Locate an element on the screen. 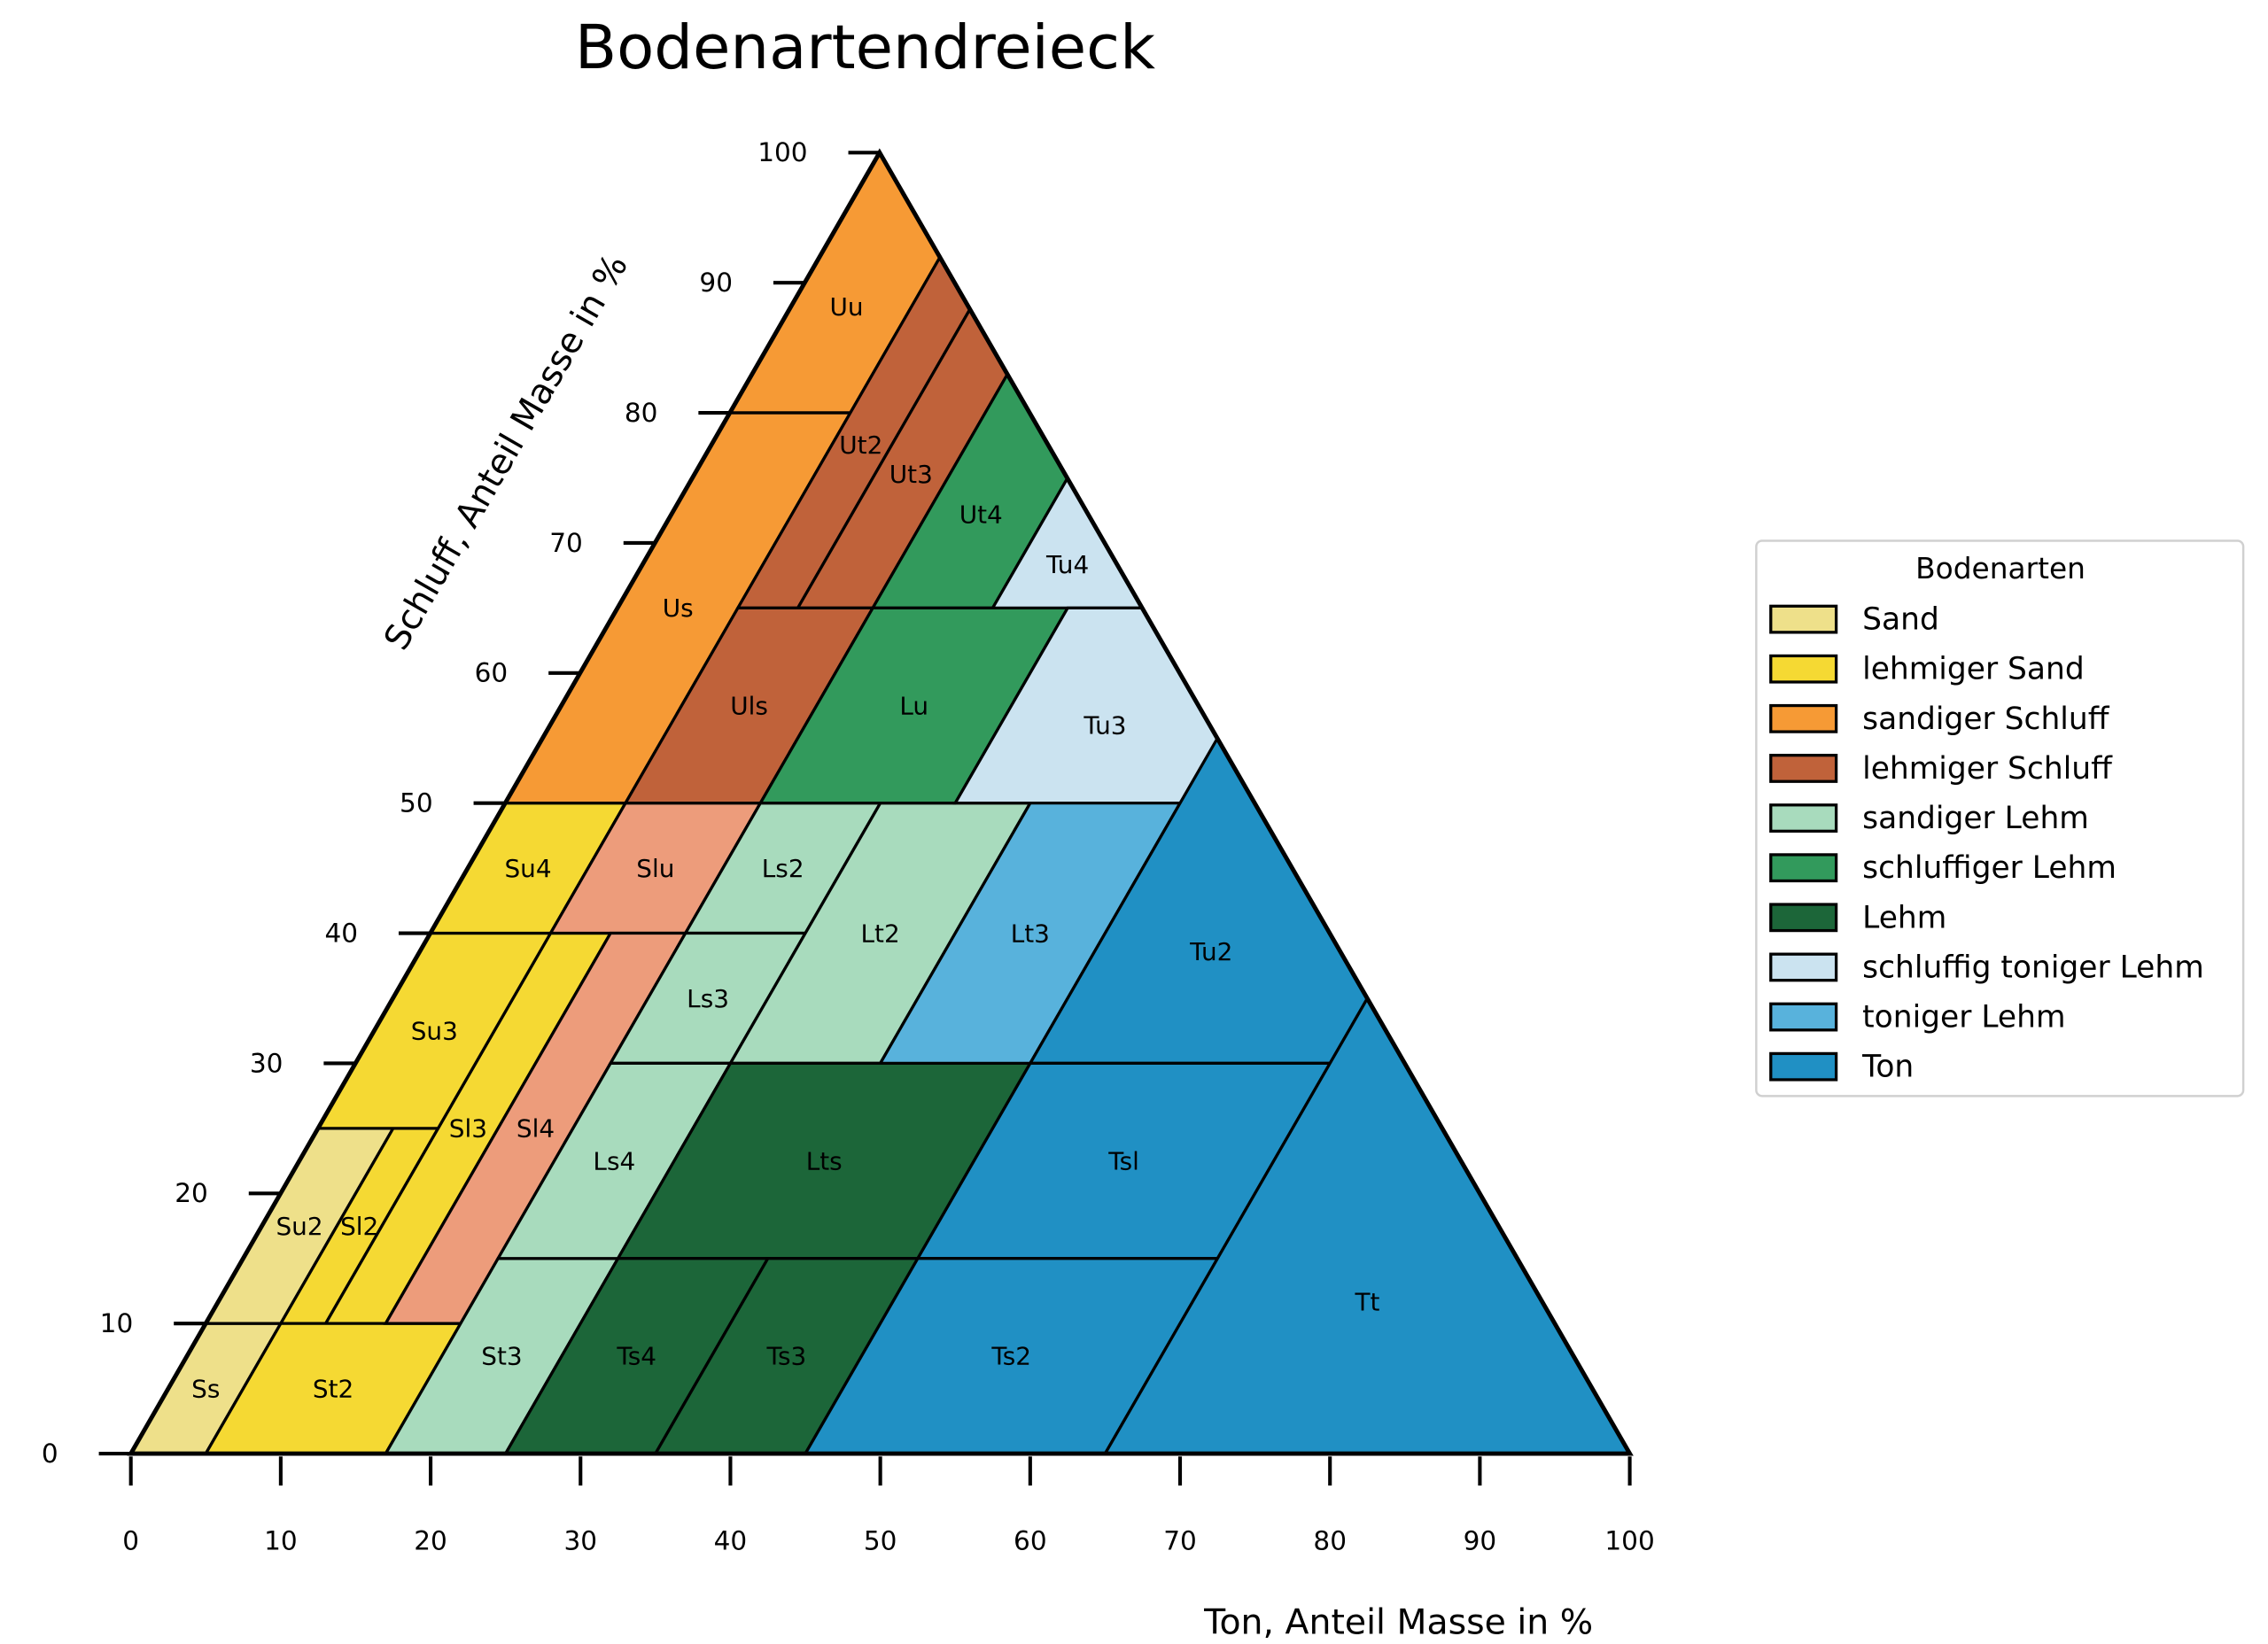 This screenshot has width=2268, height=1644. chart-title: Bodenartendreieck is located at coordinates (865, 47).